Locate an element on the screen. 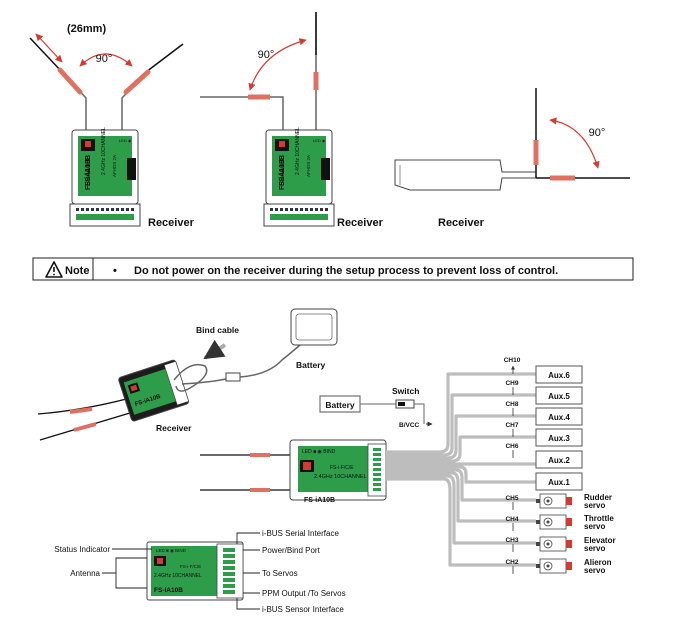  elevator-servo-line1: Elevator is located at coordinates (600, 540).